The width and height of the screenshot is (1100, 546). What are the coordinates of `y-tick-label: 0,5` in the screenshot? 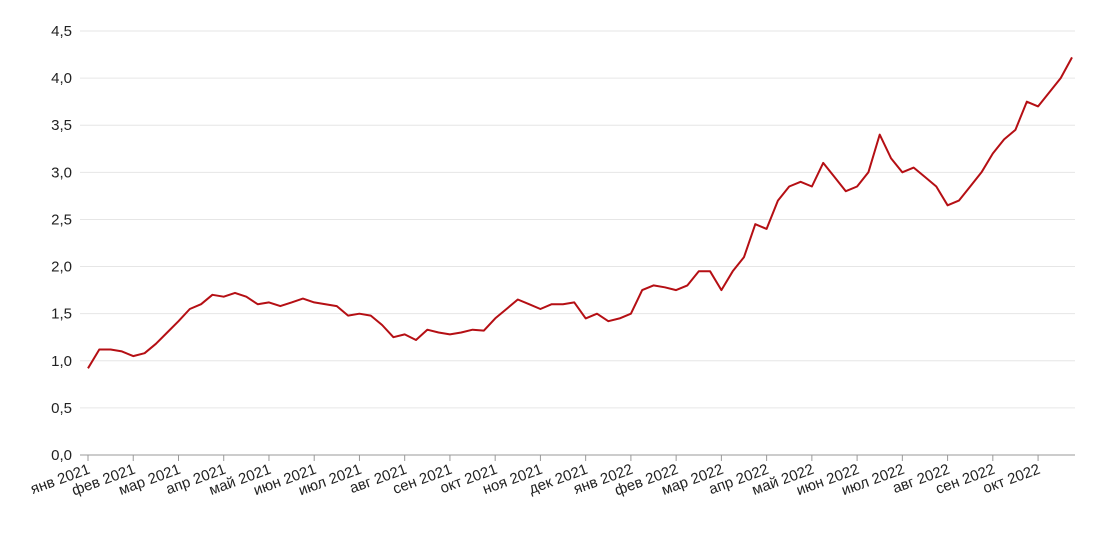 It's located at (61, 408).